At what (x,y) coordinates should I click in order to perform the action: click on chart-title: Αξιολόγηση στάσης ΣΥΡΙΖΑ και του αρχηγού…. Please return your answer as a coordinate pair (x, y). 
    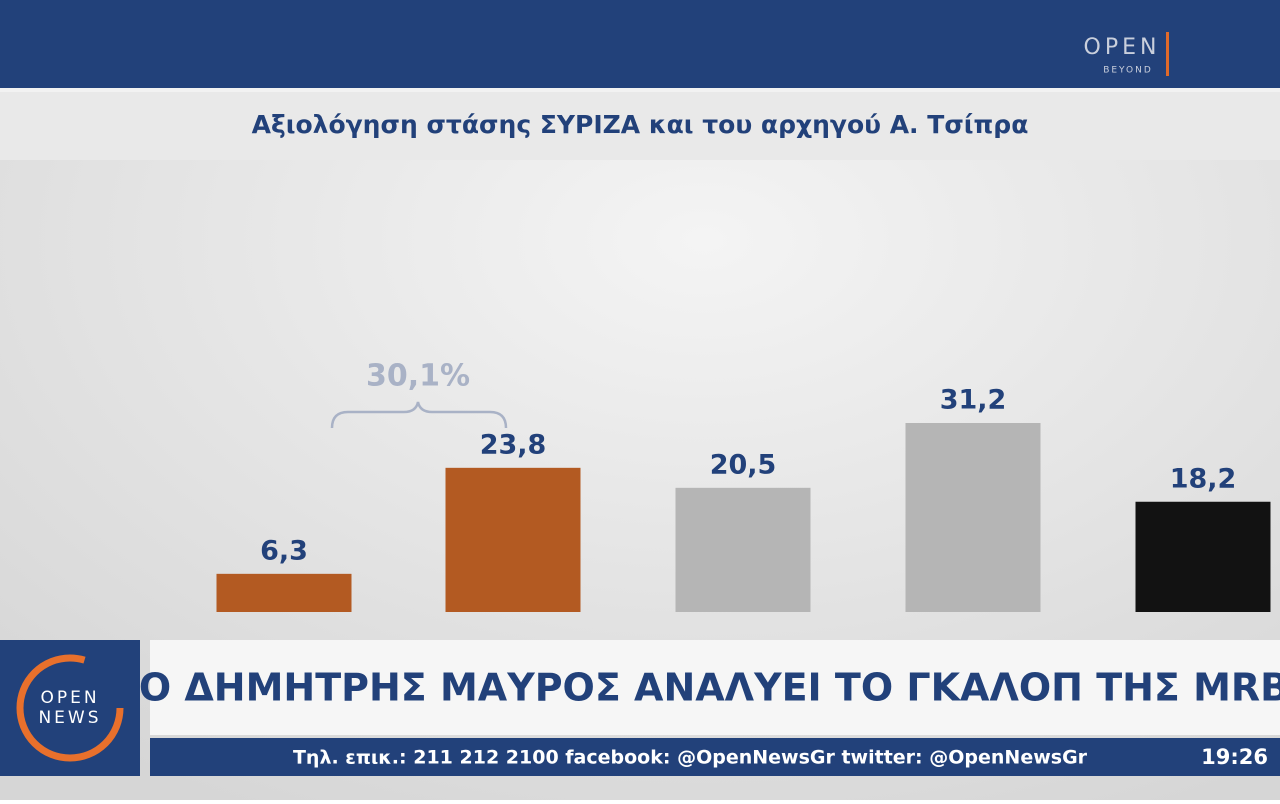
    Looking at the image, I should click on (640, 124).